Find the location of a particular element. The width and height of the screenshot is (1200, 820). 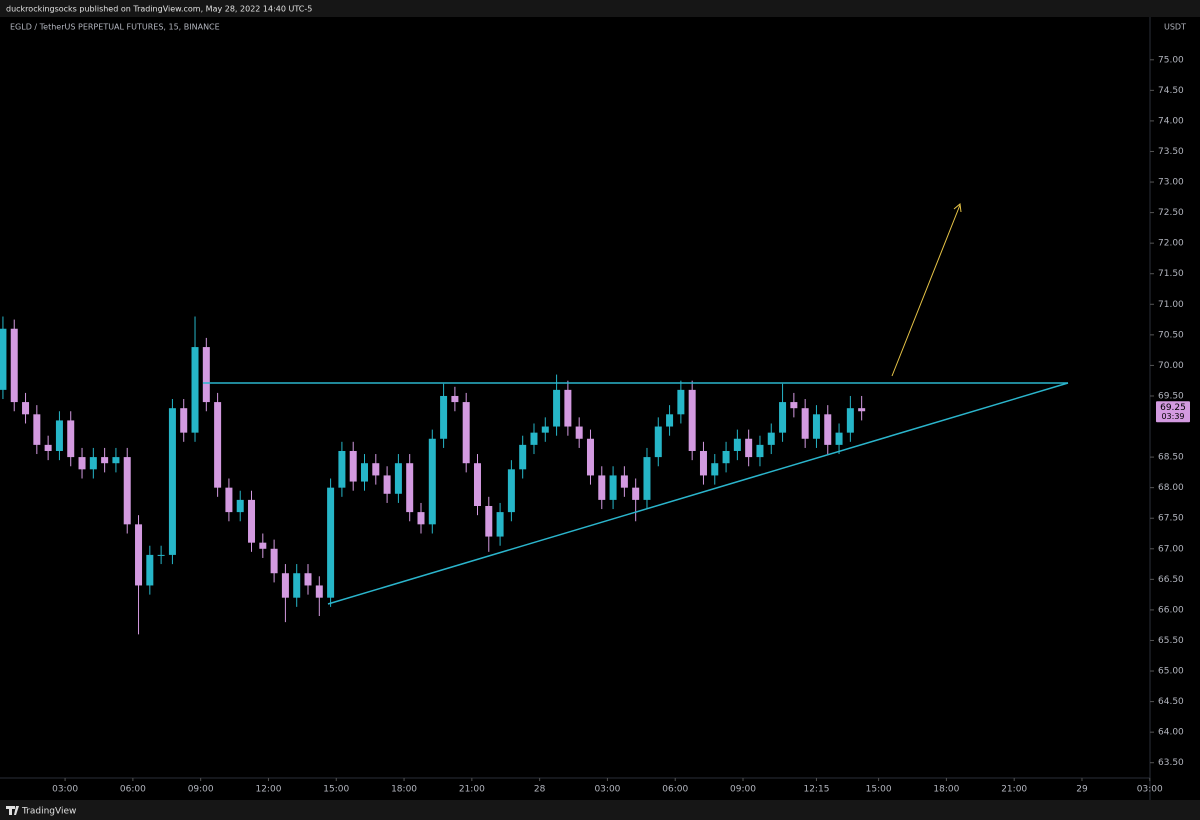

y-tick-label: 70.50 is located at coordinates (1171, 335).